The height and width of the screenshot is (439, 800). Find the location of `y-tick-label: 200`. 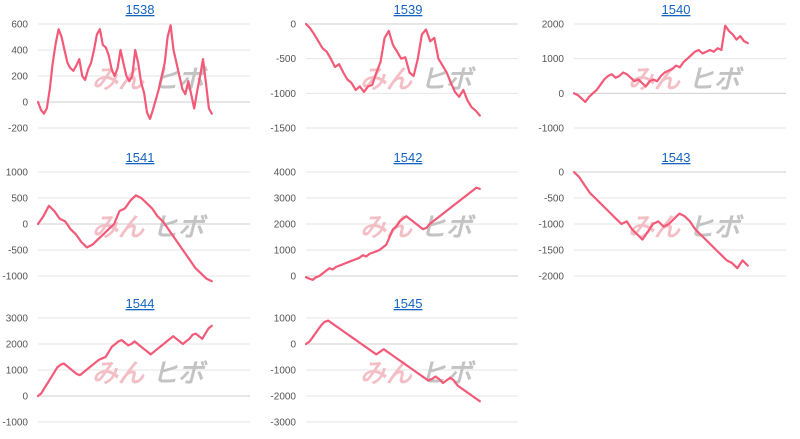

y-tick-label: 200 is located at coordinates (19, 77).